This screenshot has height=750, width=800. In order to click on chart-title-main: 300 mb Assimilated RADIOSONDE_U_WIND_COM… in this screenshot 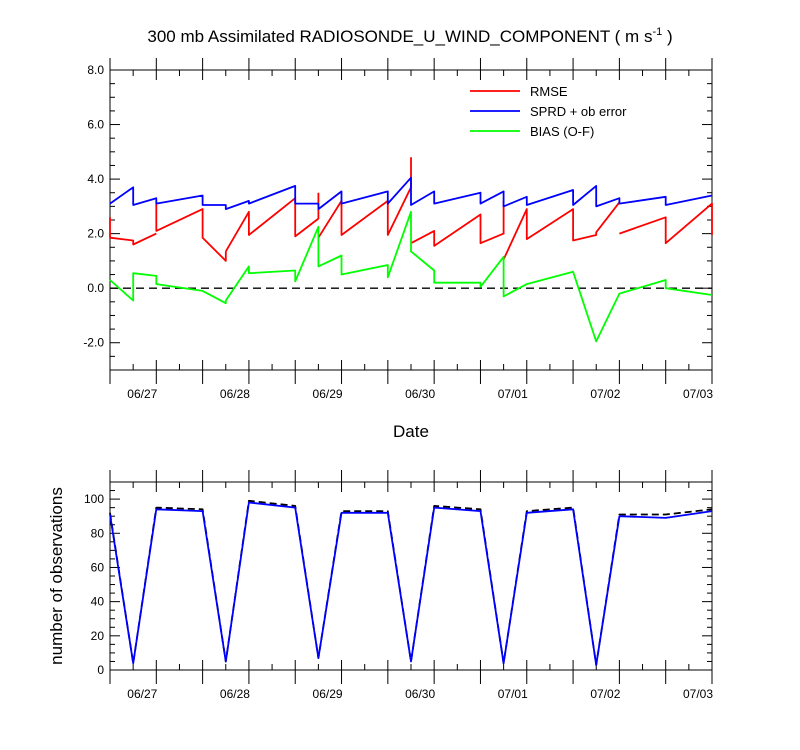, I will do `click(399, 36)`.